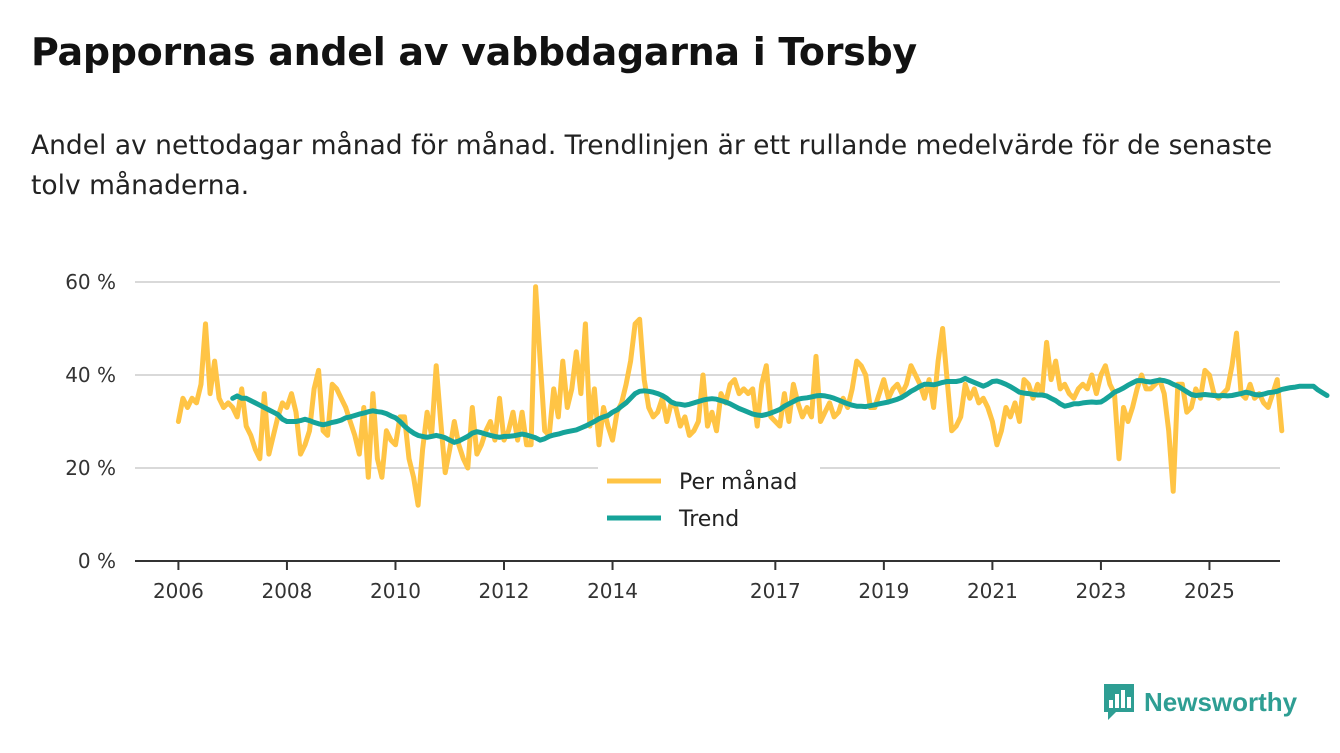 The image size is (1340, 753). I want to click on legend: Per månad Trend, so click(709, 502).